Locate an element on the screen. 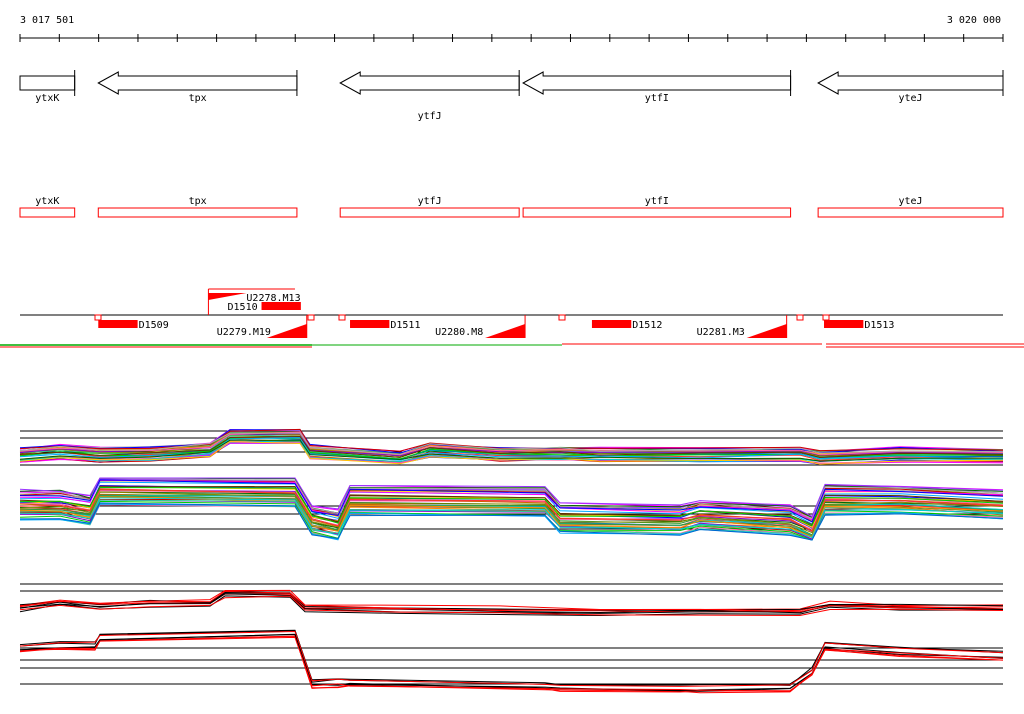 This screenshot has width=1024, height=714. axis-end-label: 3 020 000 is located at coordinates (974, 20).